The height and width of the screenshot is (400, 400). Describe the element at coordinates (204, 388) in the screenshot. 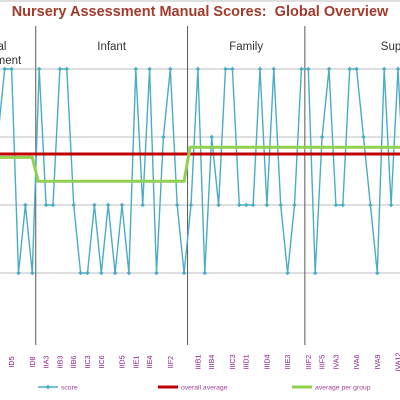

I see `legend-label-overall: overall average` at that location.